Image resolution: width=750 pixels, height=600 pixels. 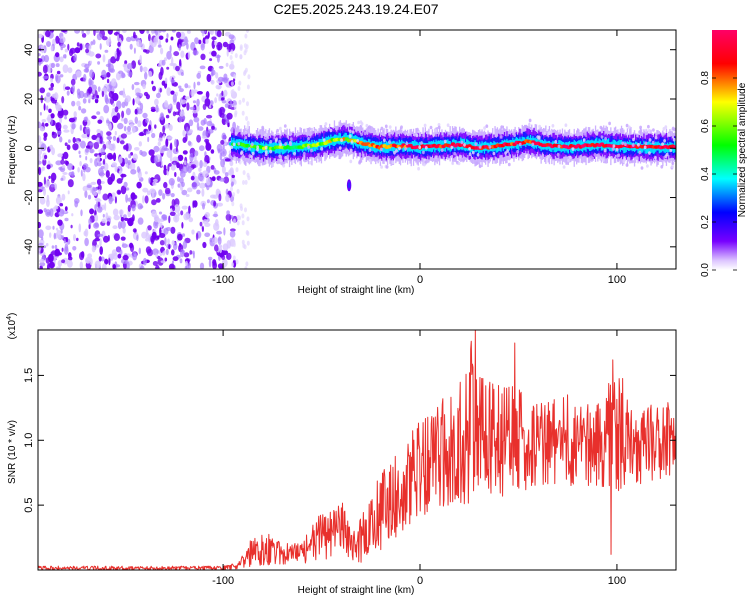 What do you see at coordinates (705, 270) in the screenshot?
I see `colorbar-tick-label: 0.0` at bounding box center [705, 270].